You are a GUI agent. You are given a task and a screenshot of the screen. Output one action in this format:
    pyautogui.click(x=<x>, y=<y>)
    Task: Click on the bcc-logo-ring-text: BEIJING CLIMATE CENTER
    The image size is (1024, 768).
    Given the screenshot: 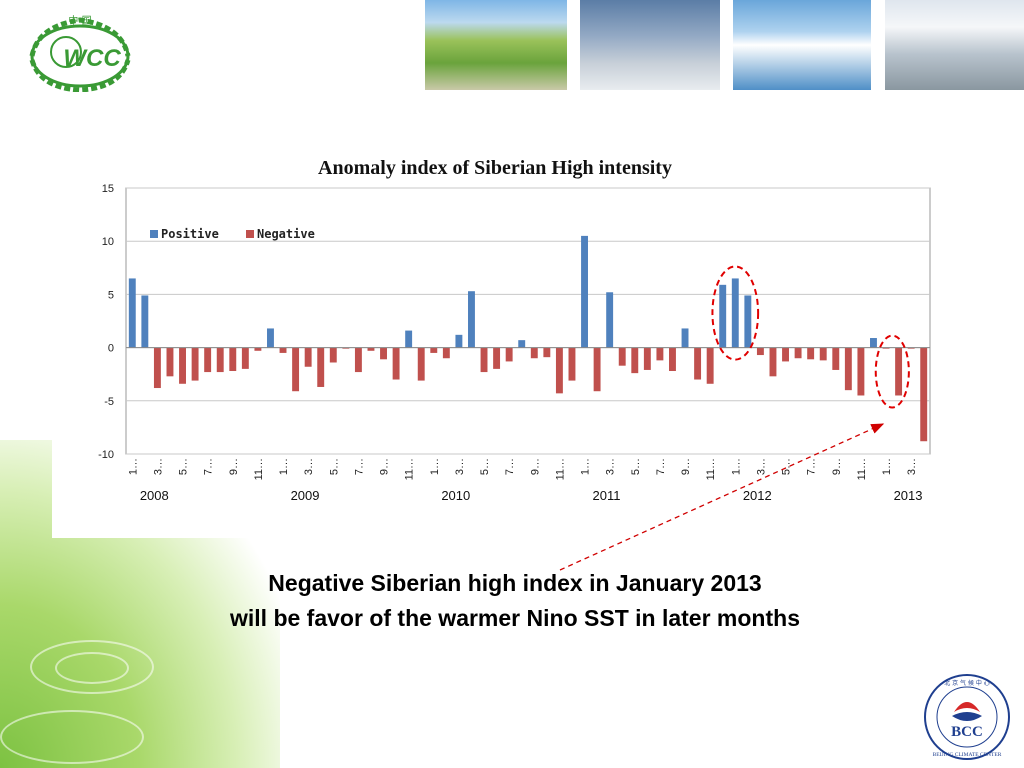 What is the action you would take?
    pyautogui.click(x=967, y=755)
    